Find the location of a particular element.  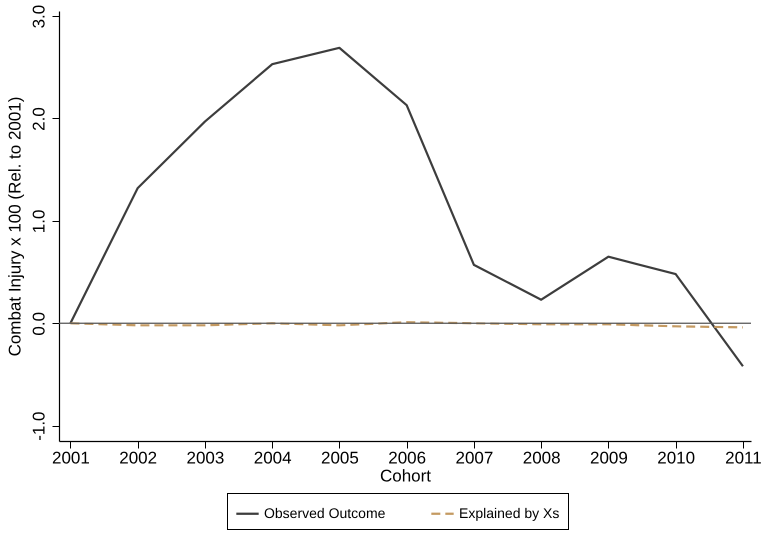

x-tick-label: 2011 is located at coordinates (743, 458).